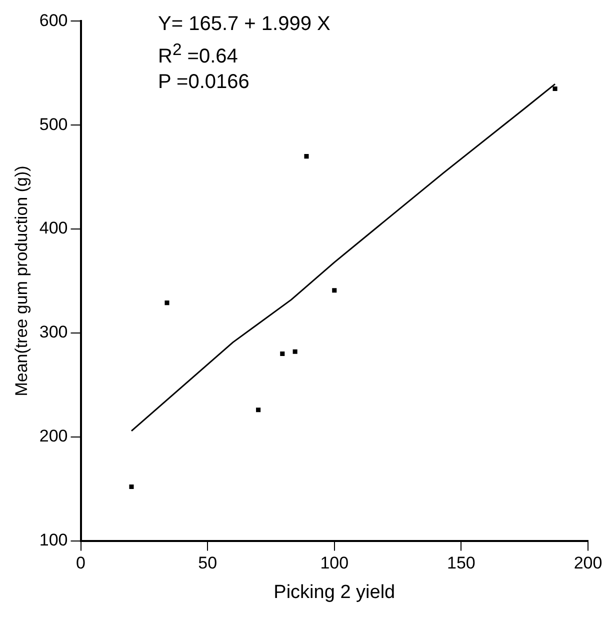  I want to click on x-tick-label: 100, so click(334, 563).